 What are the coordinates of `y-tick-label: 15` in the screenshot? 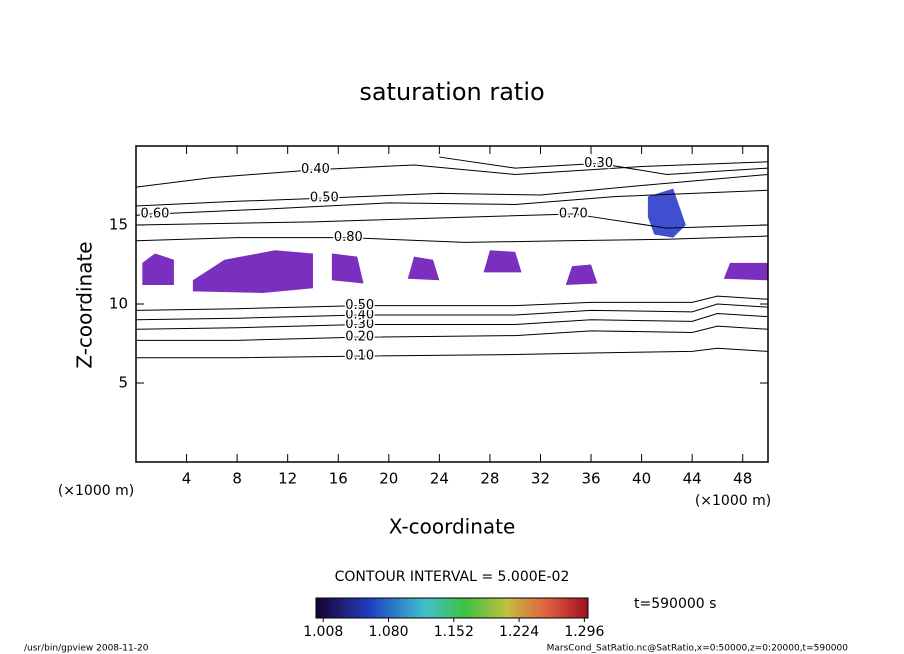 It's located at (118, 225).